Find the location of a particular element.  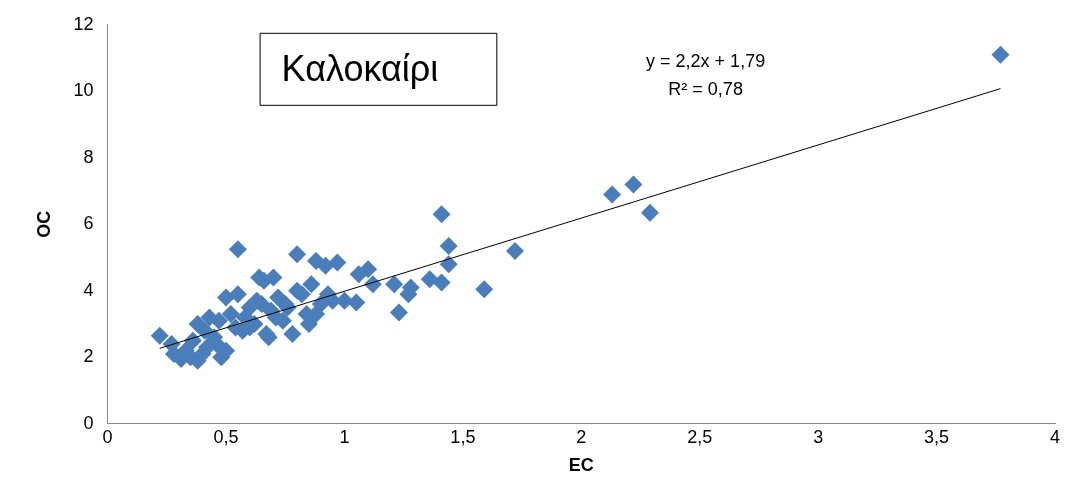

x-tick-label: 0,5 is located at coordinates (226, 436).